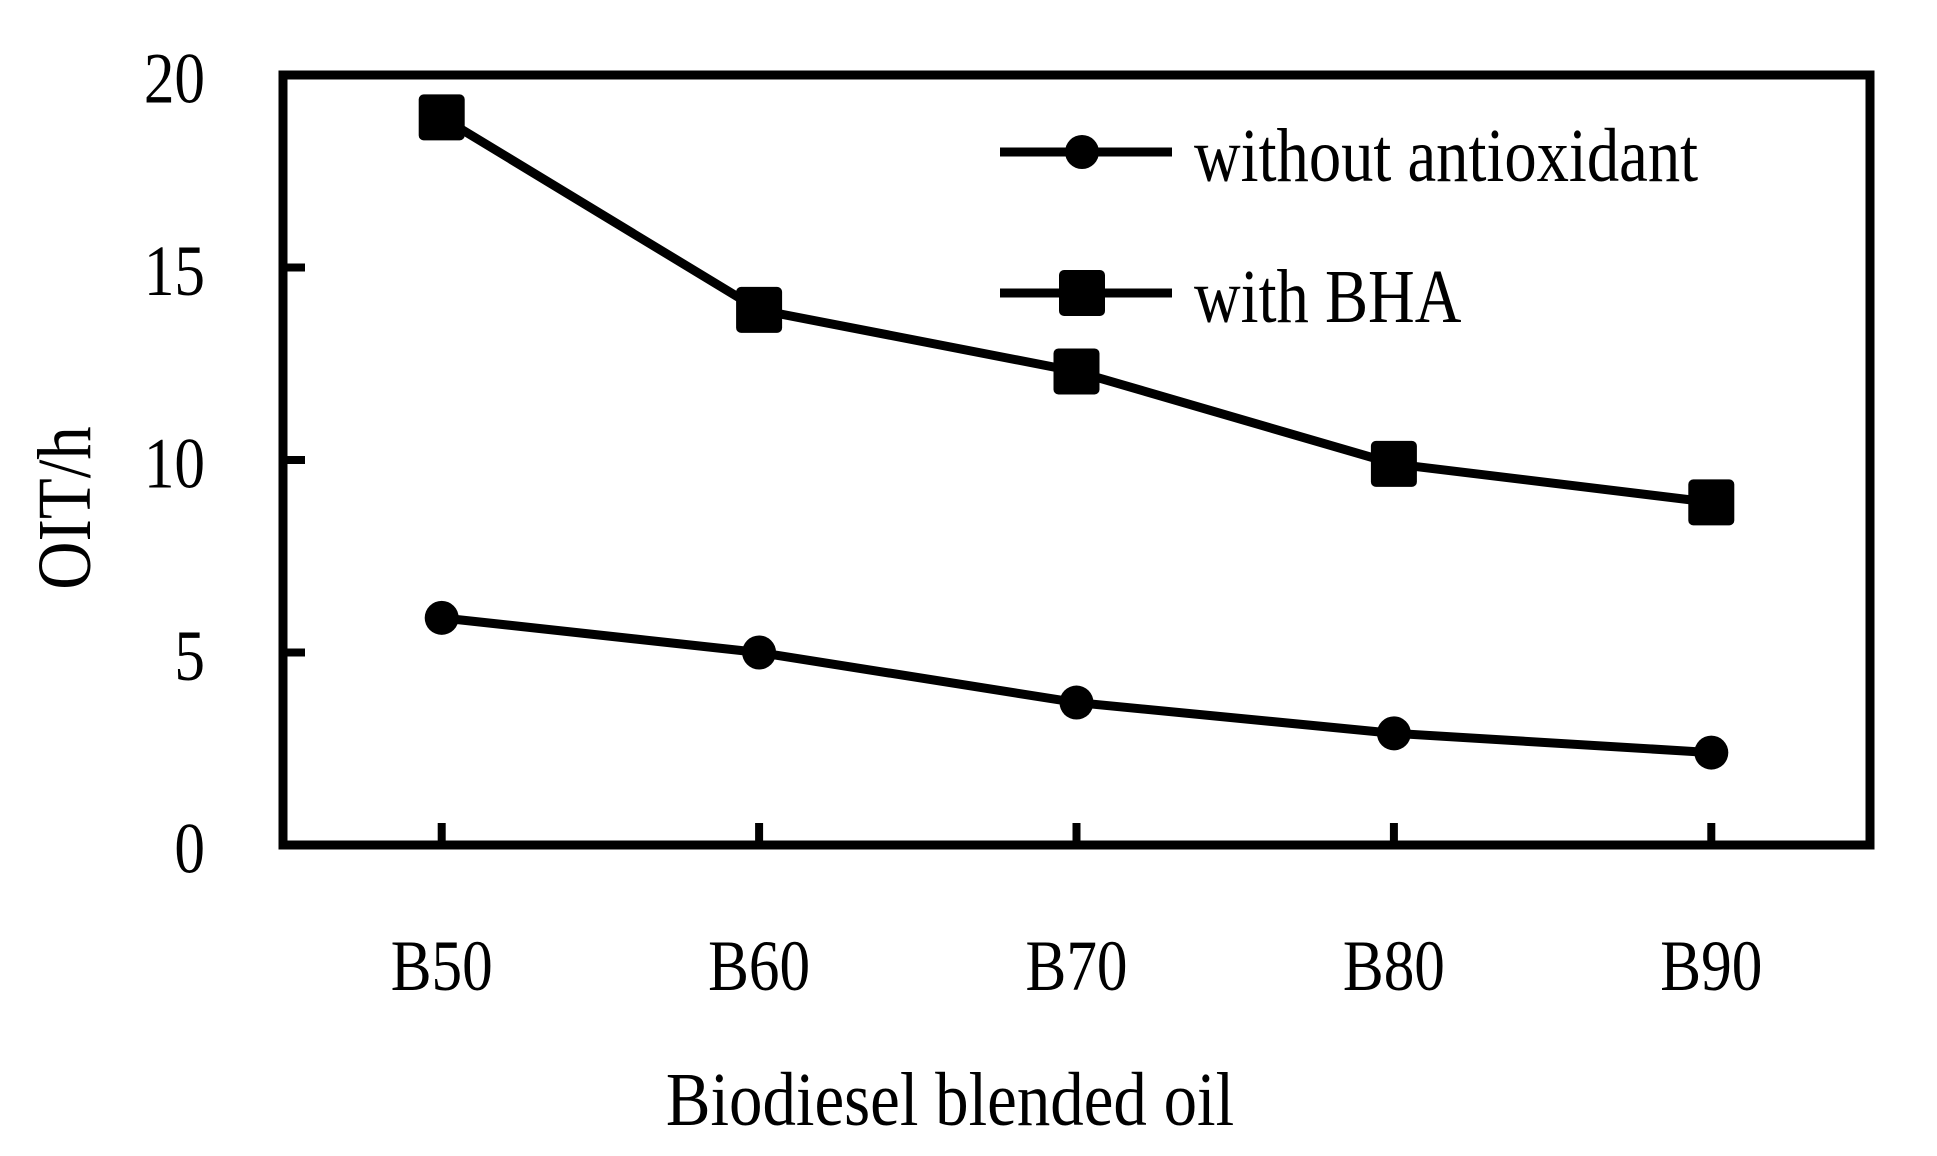 This screenshot has width=1937, height=1156. Describe the element at coordinates (1077, 966) in the screenshot. I see `x-axis-tick-label: B70` at that location.